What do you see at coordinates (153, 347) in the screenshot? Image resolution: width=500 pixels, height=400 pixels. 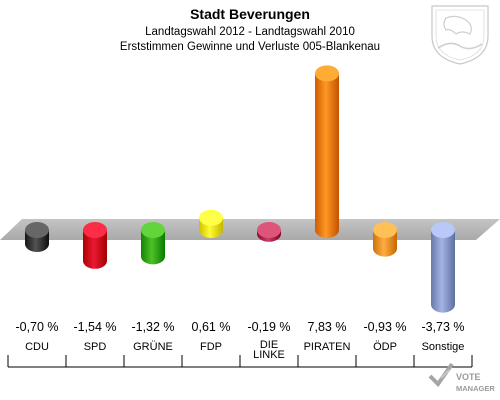 I see `category-label-3: GRÜNE` at bounding box center [153, 347].